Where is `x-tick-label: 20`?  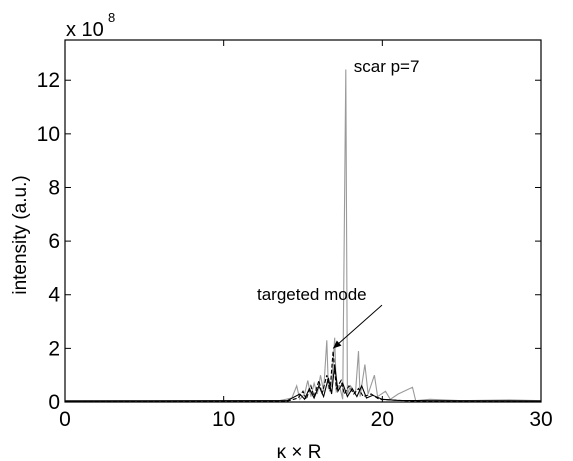
x-tick-label: 20 is located at coordinates (382, 419).